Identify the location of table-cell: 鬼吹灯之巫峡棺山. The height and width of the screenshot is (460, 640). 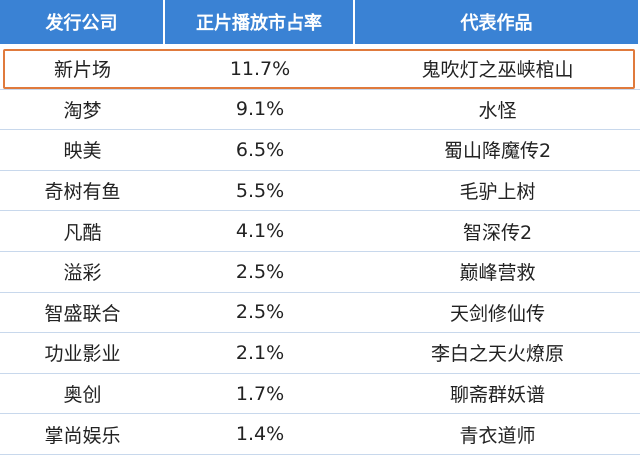
(497, 69).